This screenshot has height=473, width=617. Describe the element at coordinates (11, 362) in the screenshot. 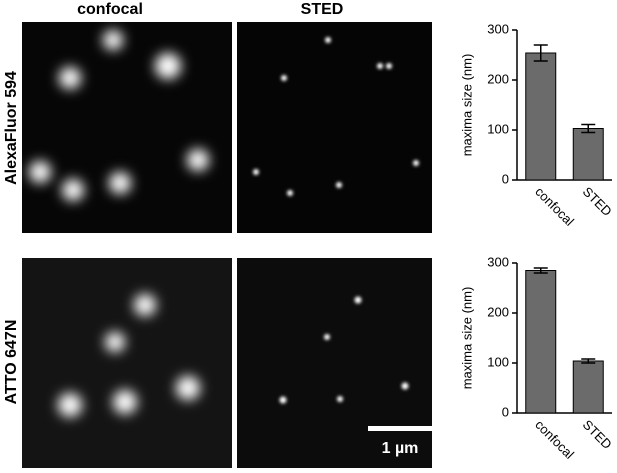

I see `row-title: ATTO 647N` at that location.